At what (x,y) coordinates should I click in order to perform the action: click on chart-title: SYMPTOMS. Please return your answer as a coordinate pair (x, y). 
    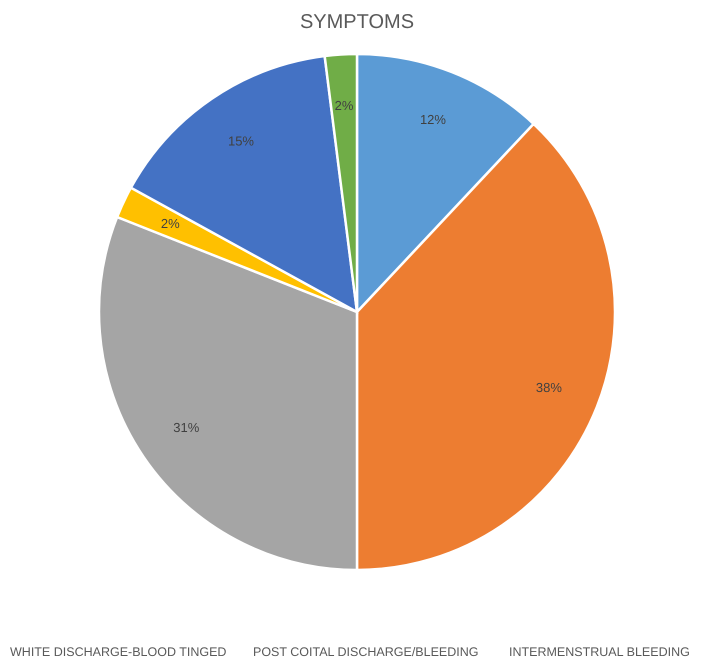
    Looking at the image, I should click on (357, 22).